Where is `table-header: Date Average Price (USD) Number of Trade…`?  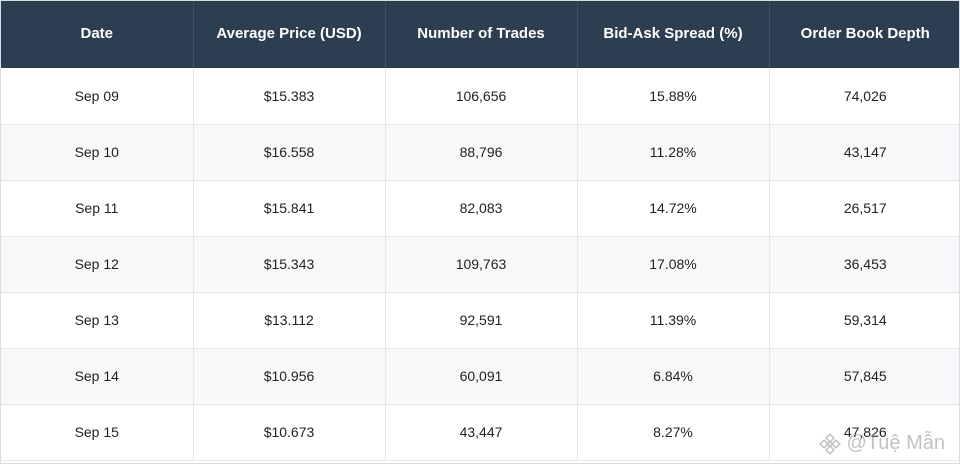 table-header: Date Average Price (USD) Number of Trade… is located at coordinates (480, 34).